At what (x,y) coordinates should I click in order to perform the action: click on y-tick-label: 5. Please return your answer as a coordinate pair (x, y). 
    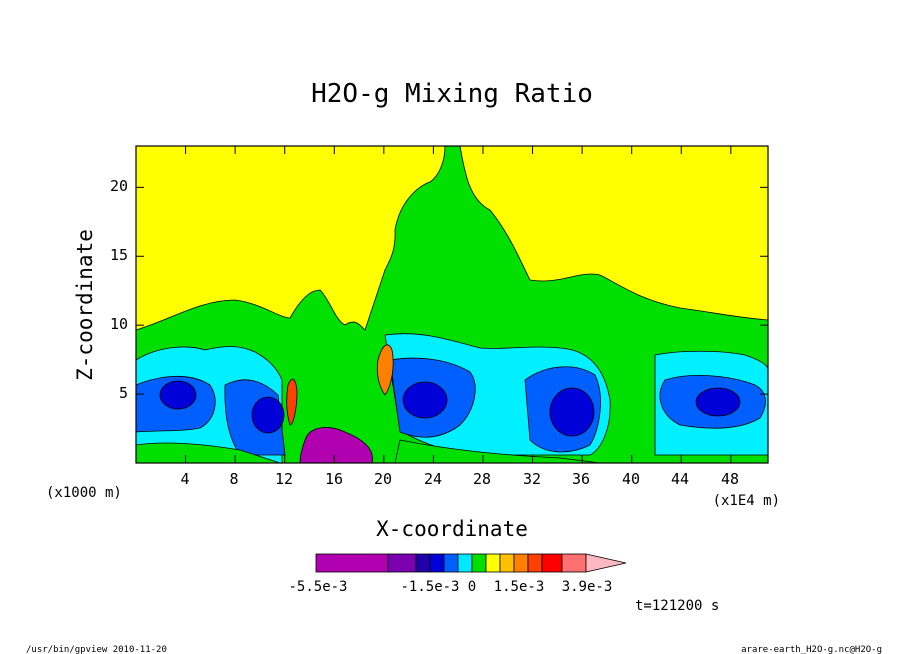
    Looking at the image, I should click on (123, 393).